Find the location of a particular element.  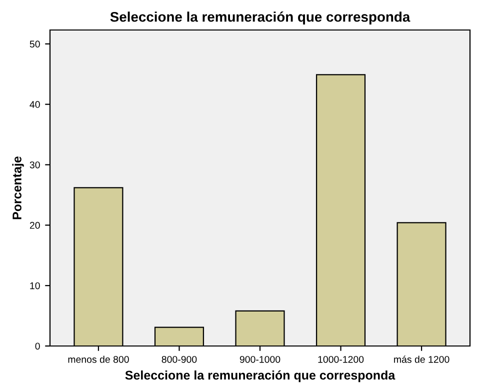

y-tick-label: 30 is located at coordinates (35, 164).